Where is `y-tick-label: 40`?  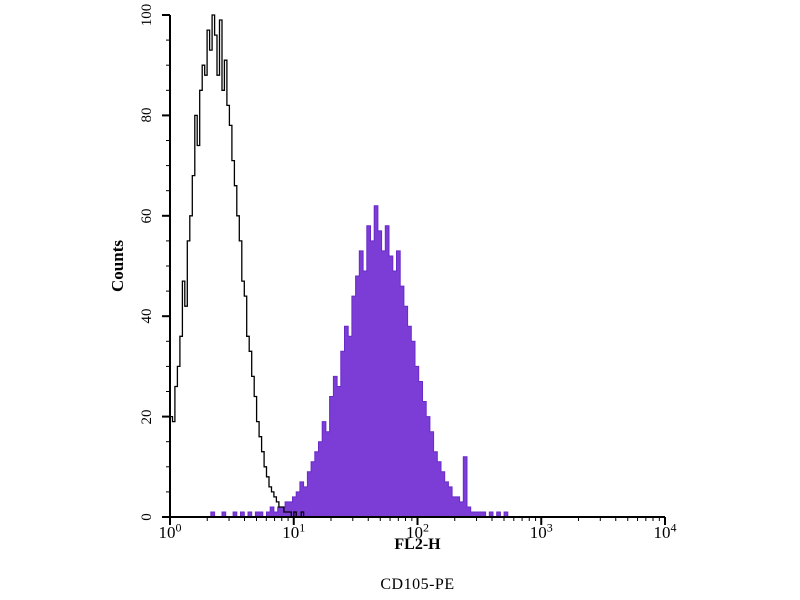 y-tick-label: 40 is located at coordinates (147, 316).